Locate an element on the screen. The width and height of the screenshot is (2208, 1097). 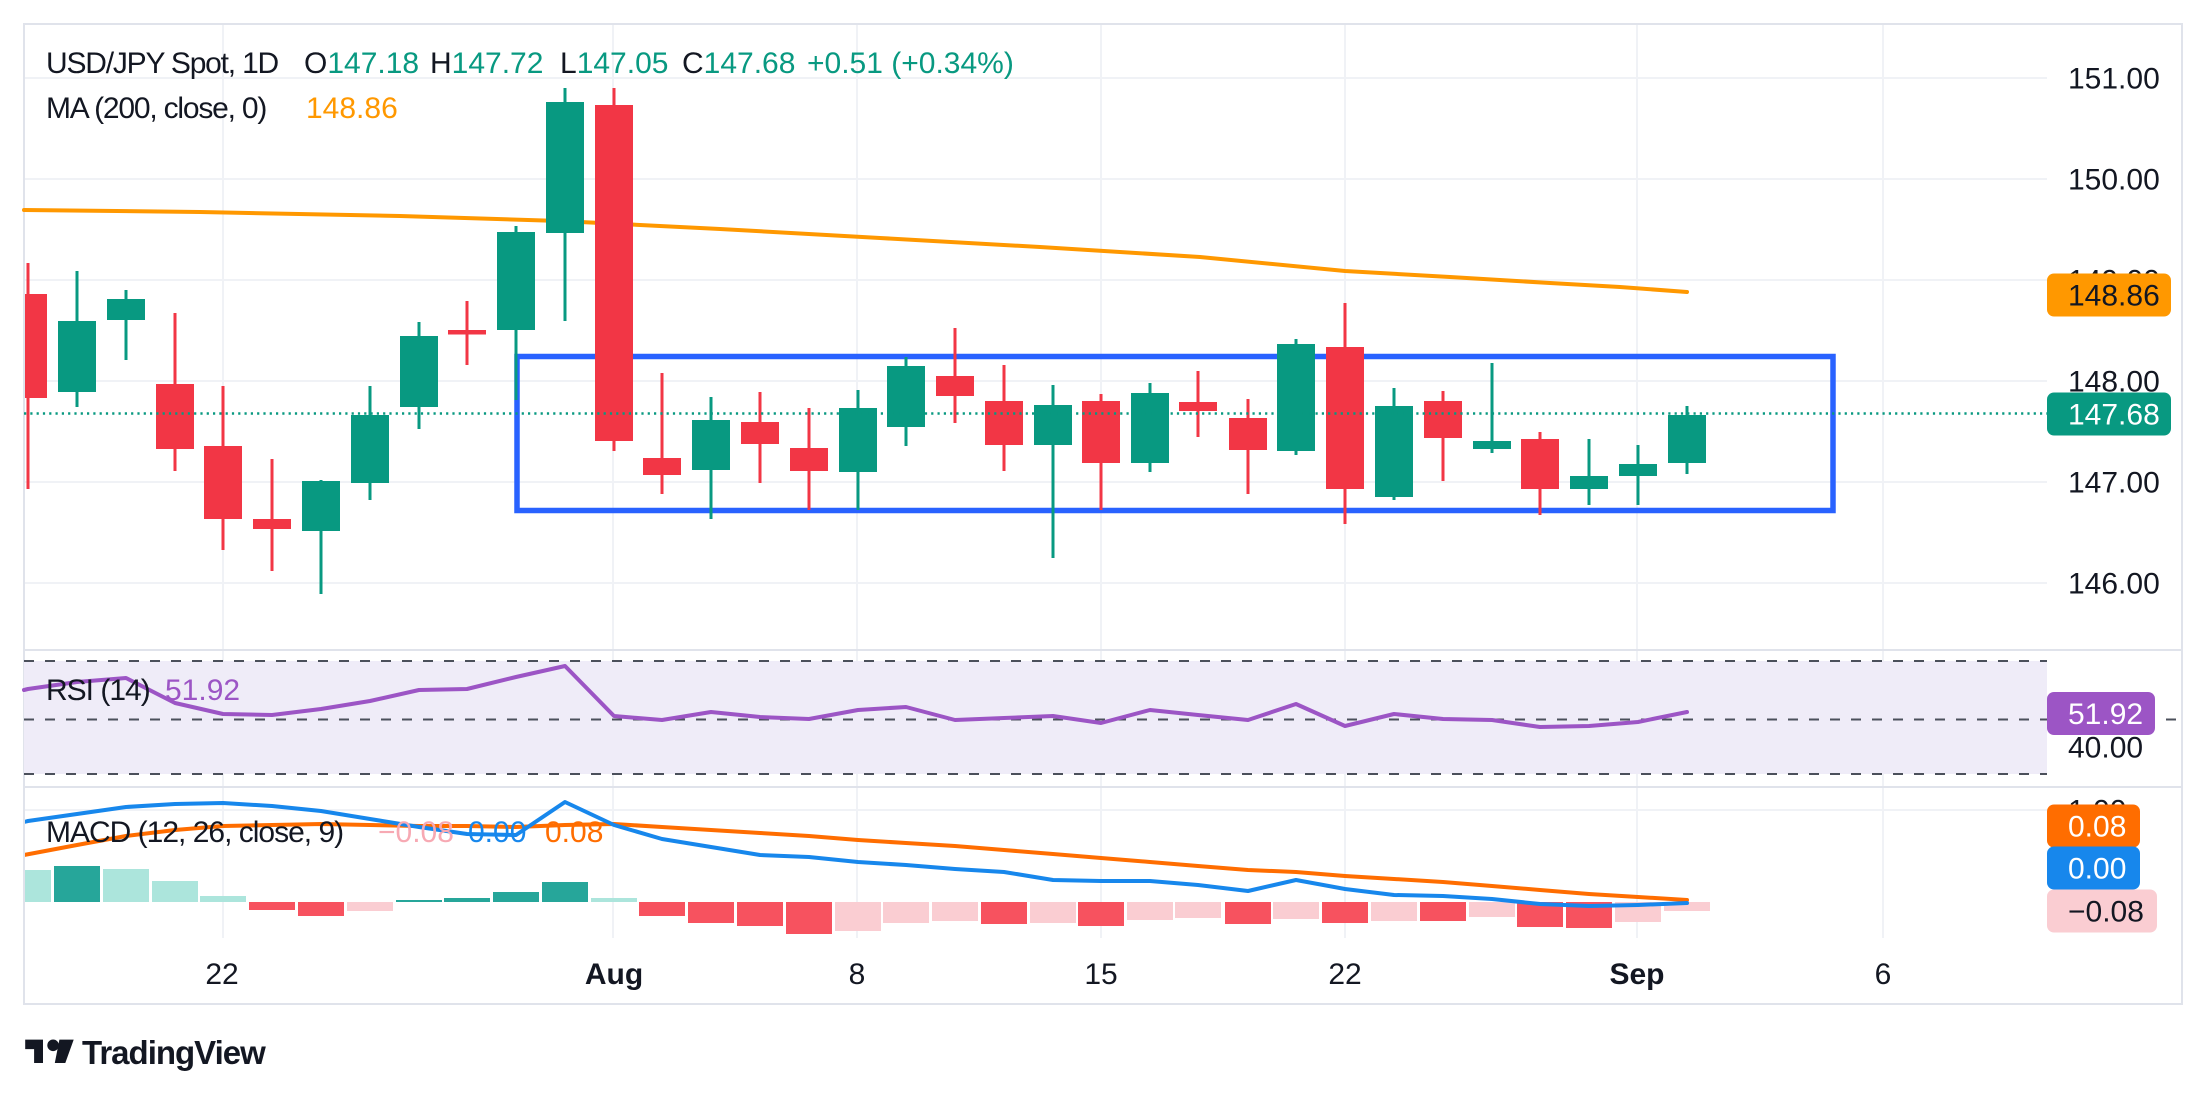
svg-text: USD/JPY Spot, 1D is located at coordinates (162, 63).